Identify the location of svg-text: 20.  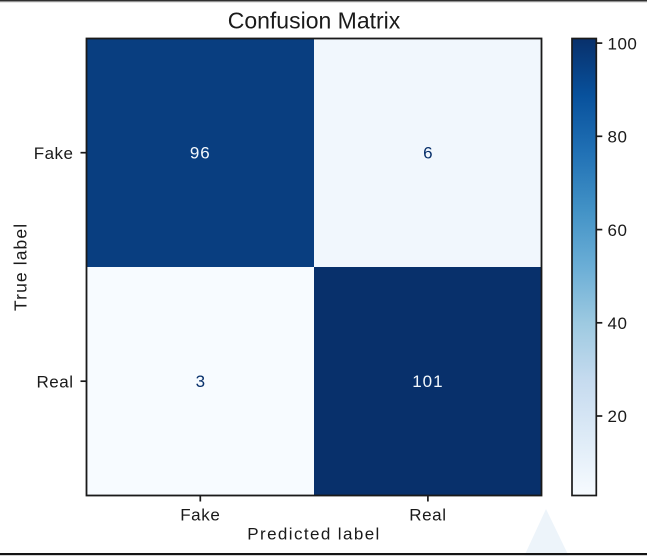
(618, 416).